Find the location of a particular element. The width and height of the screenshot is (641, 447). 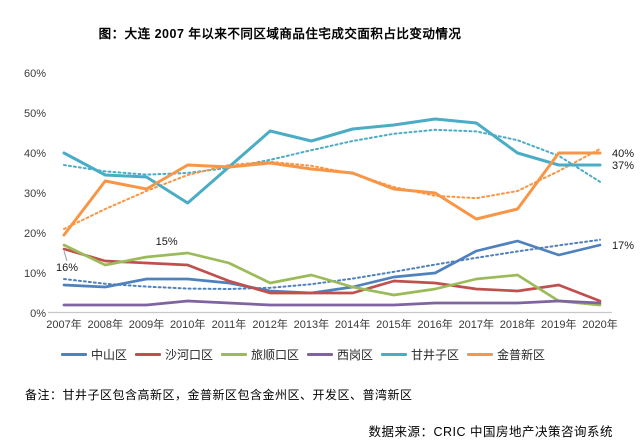

data-label-3: 37% is located at coordinates (623, 166).